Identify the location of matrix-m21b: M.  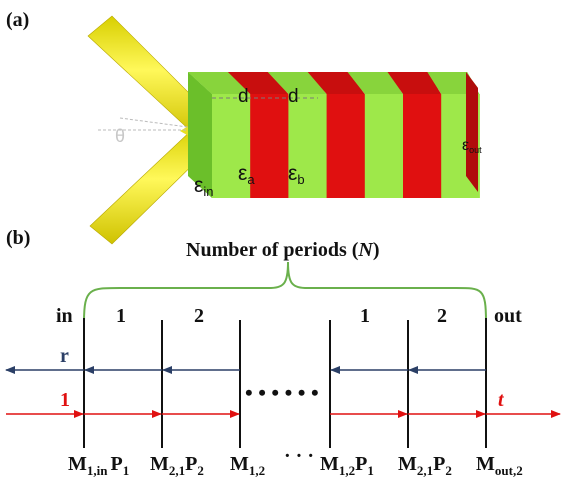
(407, 464).